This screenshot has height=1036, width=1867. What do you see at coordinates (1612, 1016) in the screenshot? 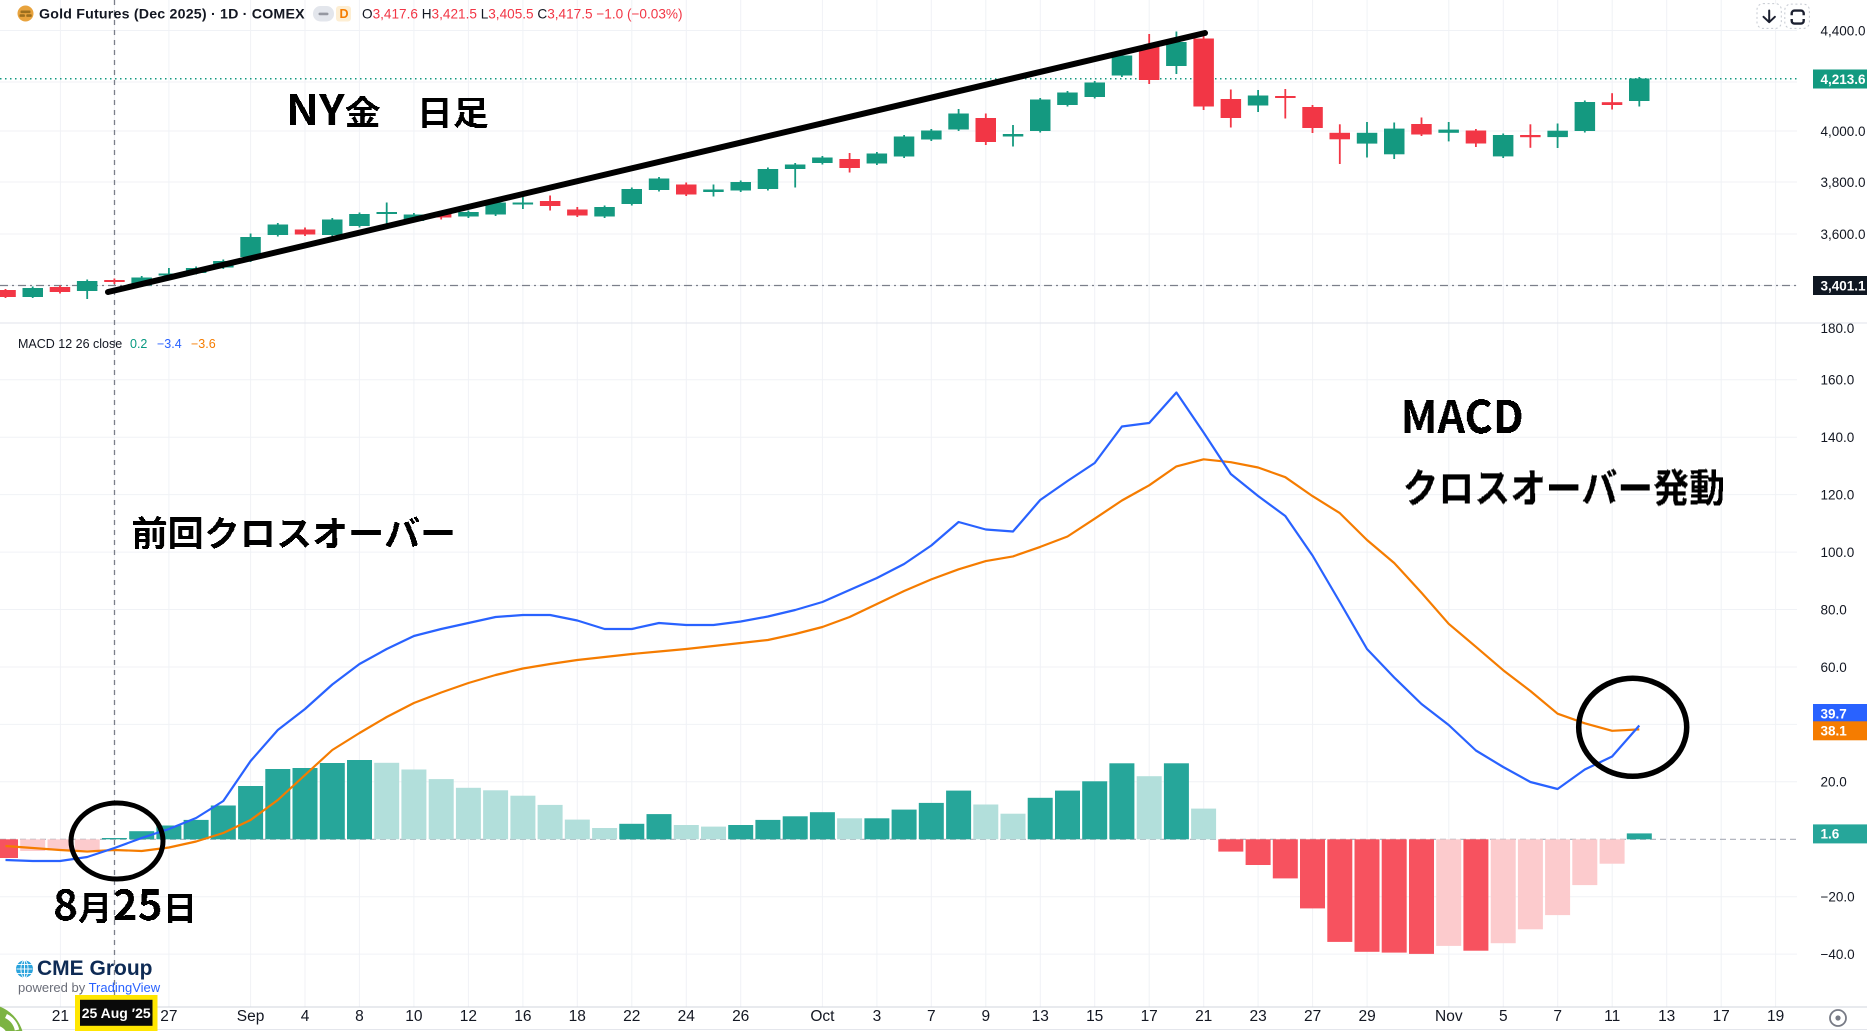
I see `svg-text: 11` at bounding box center [1612, 1016].